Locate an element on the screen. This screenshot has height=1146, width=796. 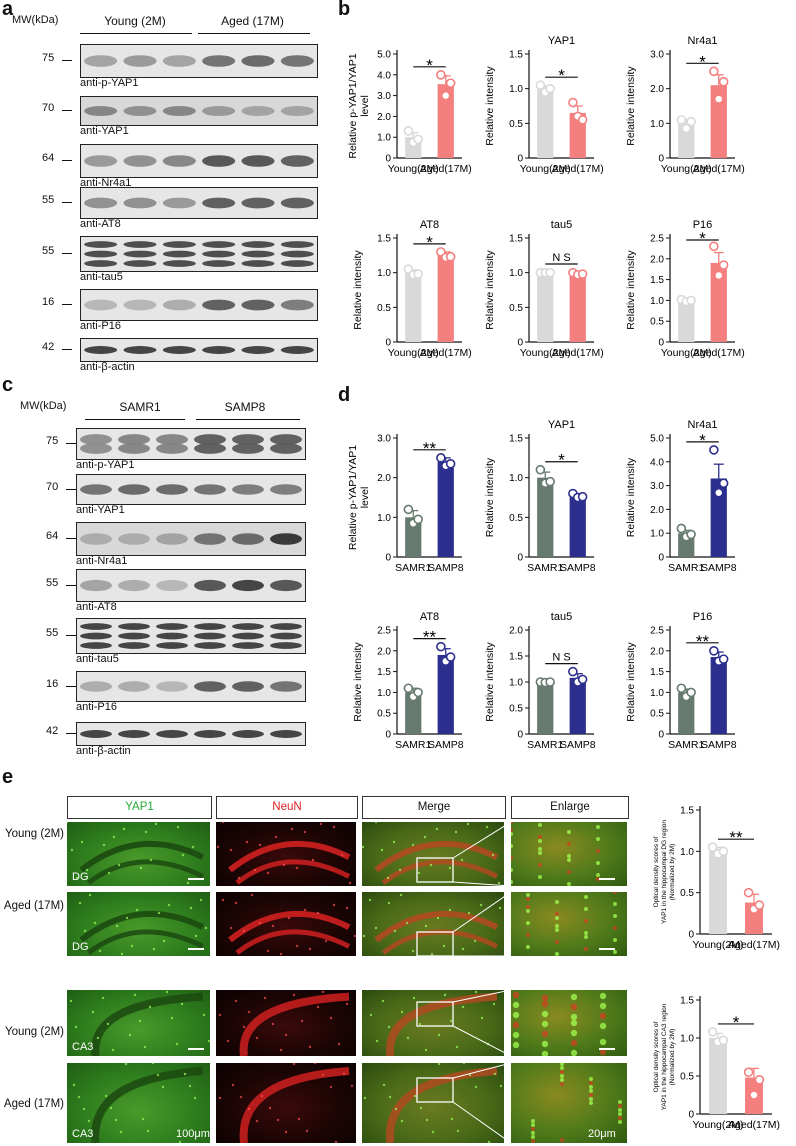
category-label: SAMP8 is located at coordinates (446, 745).